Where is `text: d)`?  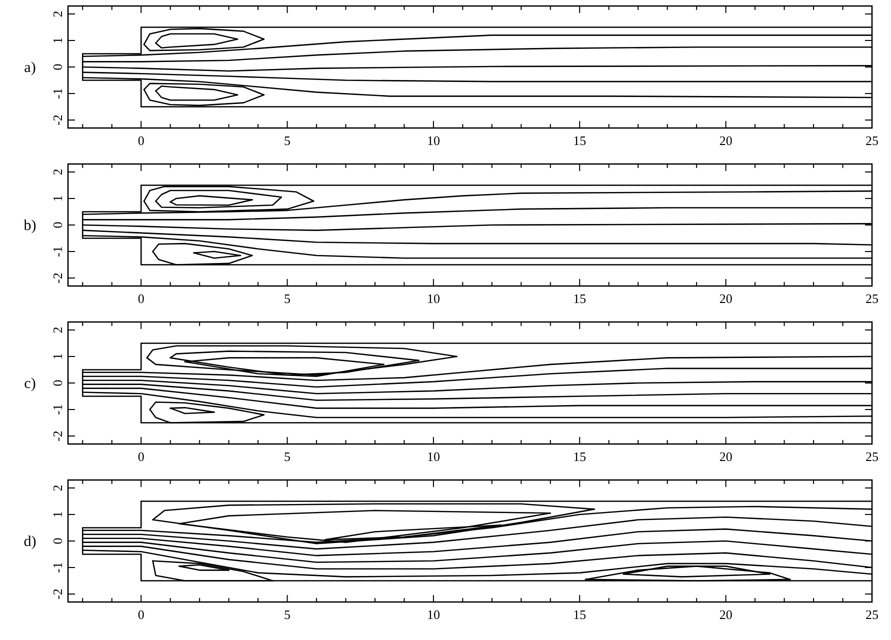 text: d) is located at coordinates (30, 542).